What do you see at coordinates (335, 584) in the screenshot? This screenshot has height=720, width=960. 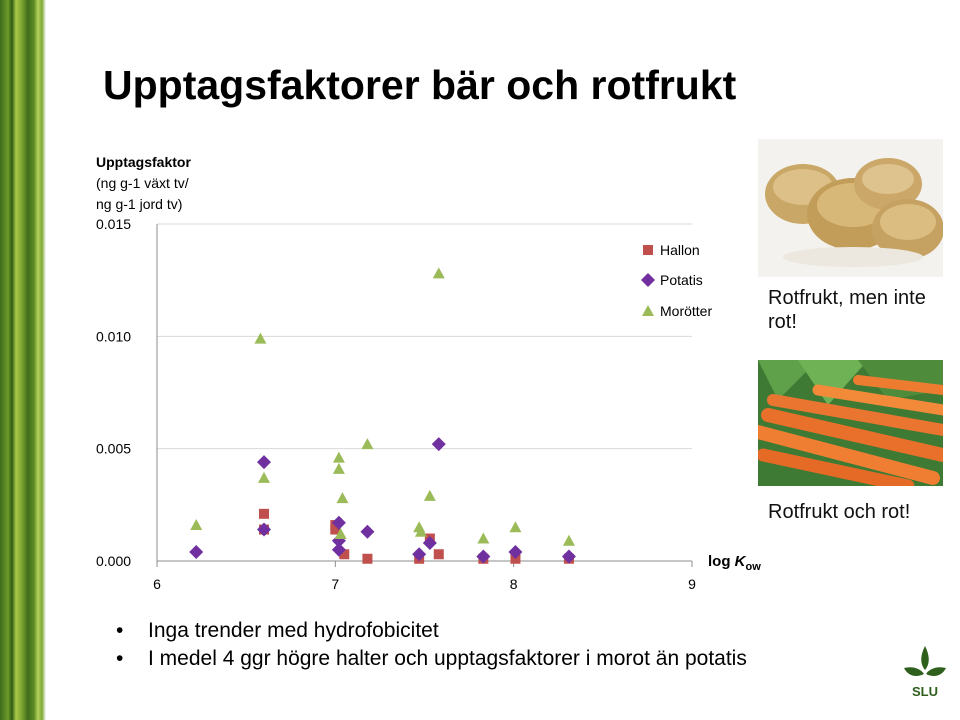 I see `x-tick-label: 7` at bounding box center [335, 584].